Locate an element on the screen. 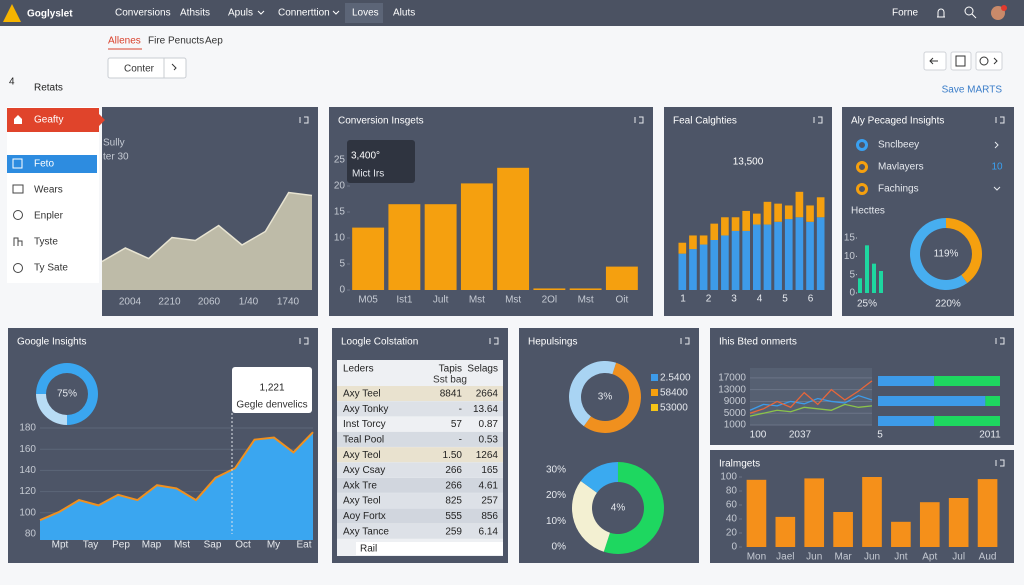 This screenshot has width=1024, height=585. nav-item: Aluts is located at coordinates (404, 13).